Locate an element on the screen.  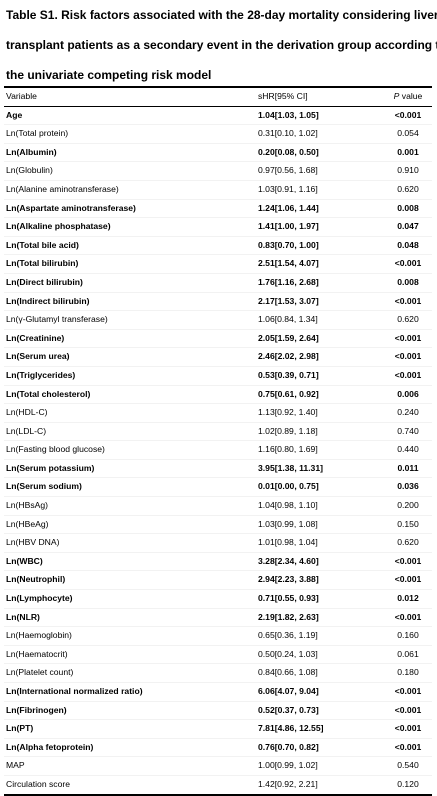
cell-p-value: 0.008 is located at coordinates (408, 207).